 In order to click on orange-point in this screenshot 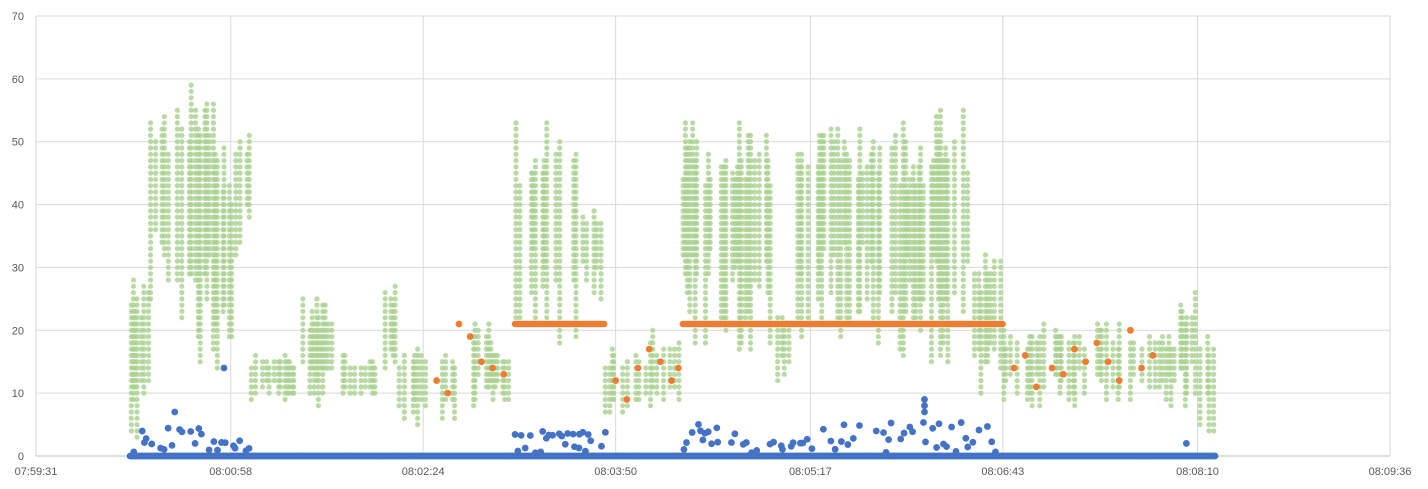, I will do `click(638, 368)`.